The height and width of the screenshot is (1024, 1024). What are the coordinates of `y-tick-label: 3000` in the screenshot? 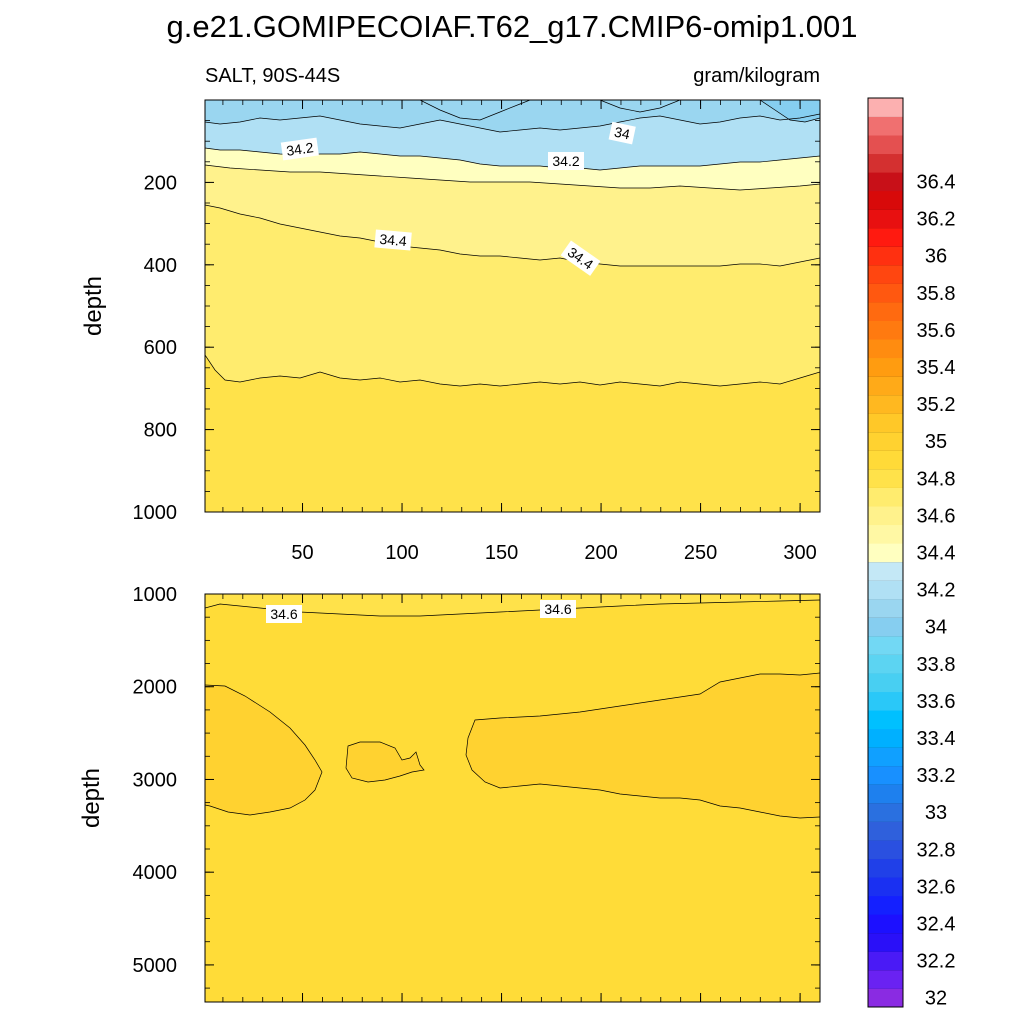 It's located at (155, 780).